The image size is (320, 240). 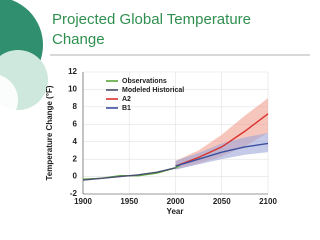 I want to click on y-tick-label: 10, so click(x=72, y=89).